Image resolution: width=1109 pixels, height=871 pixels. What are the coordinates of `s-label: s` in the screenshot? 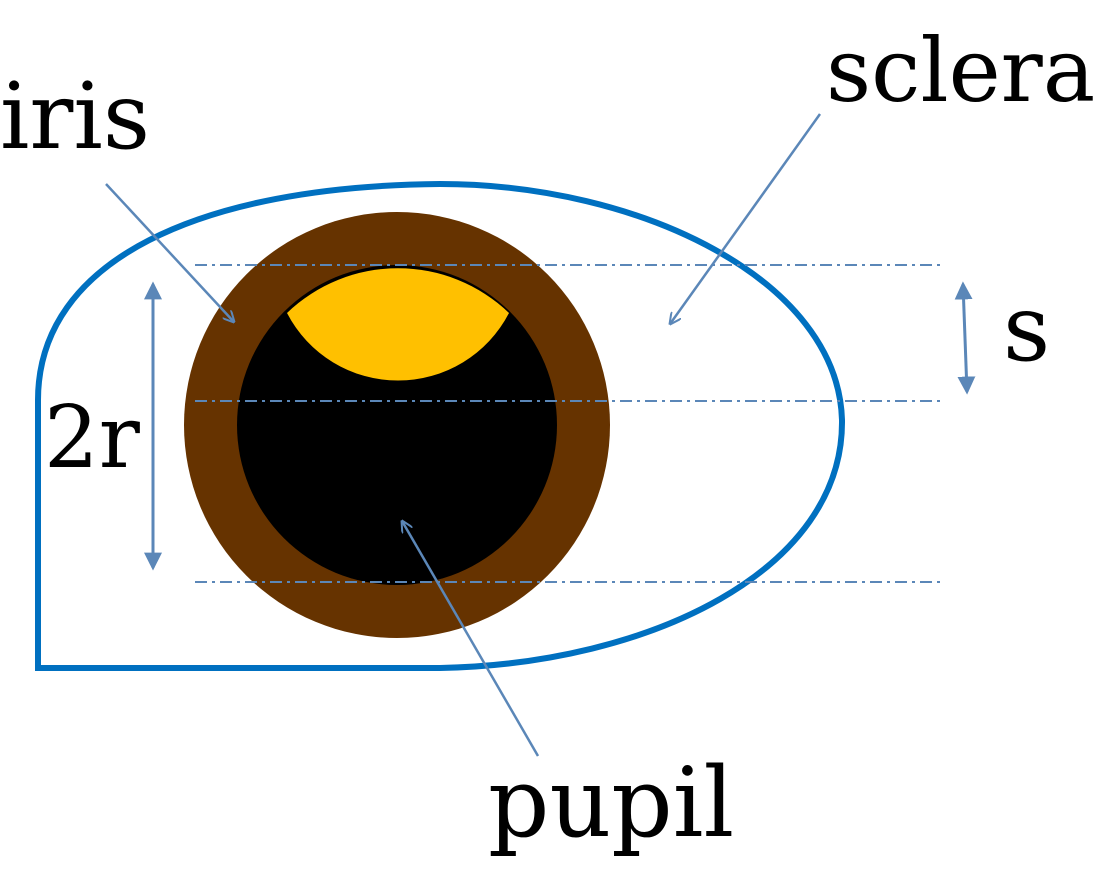 It's located at (1026, 328).